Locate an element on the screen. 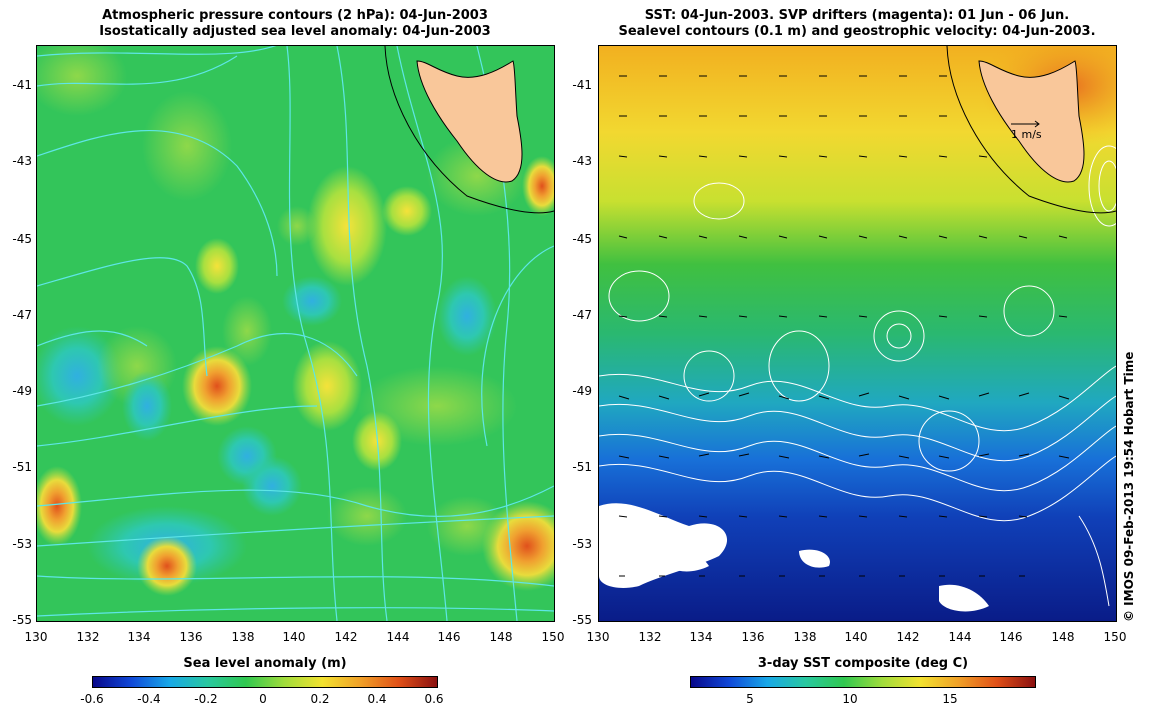 The image size is (1150, 710). tasmania-island is located at coordinates (469, 121).